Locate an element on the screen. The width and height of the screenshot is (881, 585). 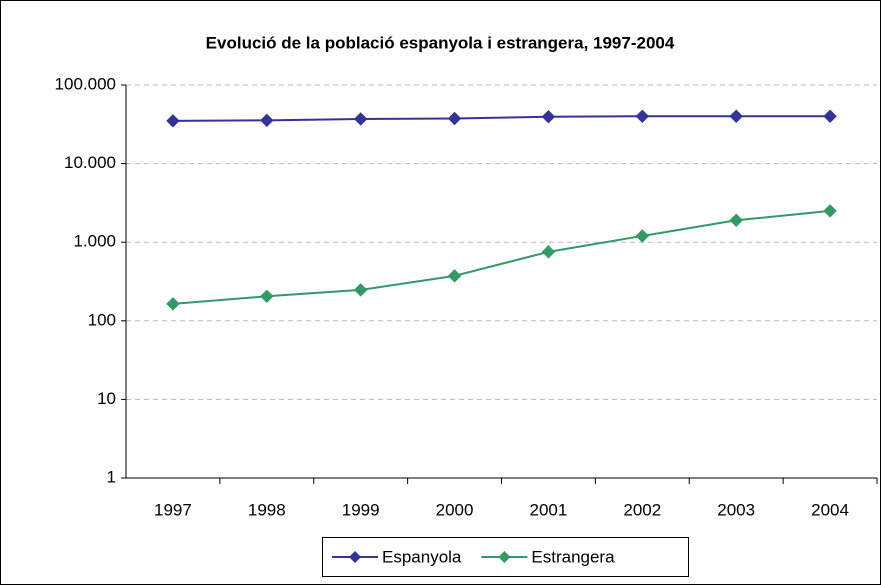
x-tick-label: 2003 is located at coordinates (736, 509).